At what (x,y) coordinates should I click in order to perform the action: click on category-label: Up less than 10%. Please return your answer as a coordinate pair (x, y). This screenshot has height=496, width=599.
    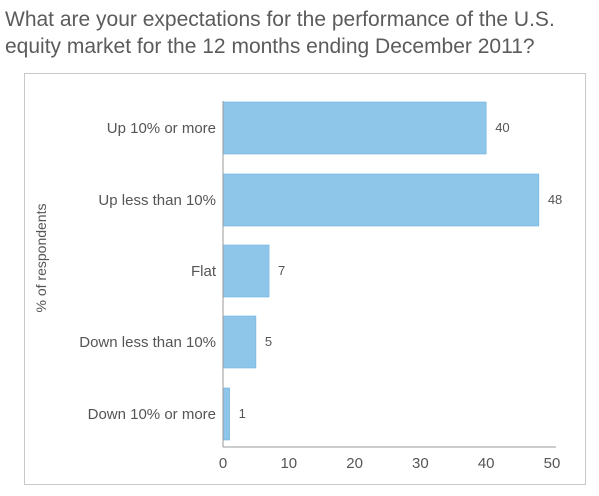
    Looking at the image, I should click on (157, 200).